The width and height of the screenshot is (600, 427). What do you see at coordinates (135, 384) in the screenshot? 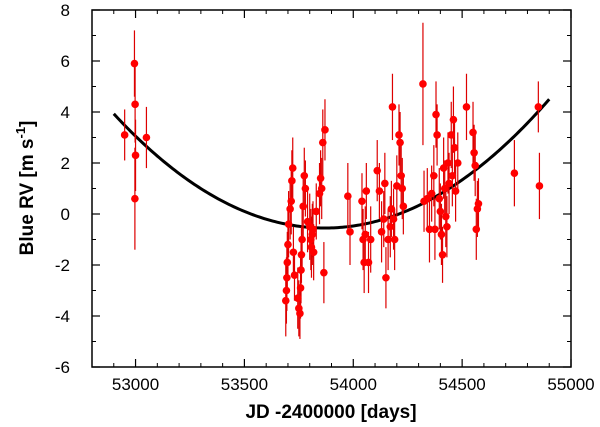
I see `x-tick-label: 53000` at bounding box center [135, 384].